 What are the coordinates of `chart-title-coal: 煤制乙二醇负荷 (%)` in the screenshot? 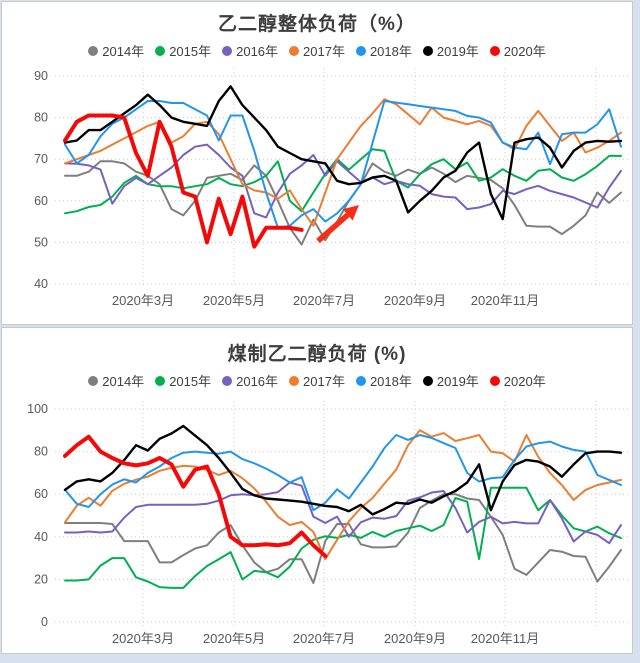 It's located at (317, 354).